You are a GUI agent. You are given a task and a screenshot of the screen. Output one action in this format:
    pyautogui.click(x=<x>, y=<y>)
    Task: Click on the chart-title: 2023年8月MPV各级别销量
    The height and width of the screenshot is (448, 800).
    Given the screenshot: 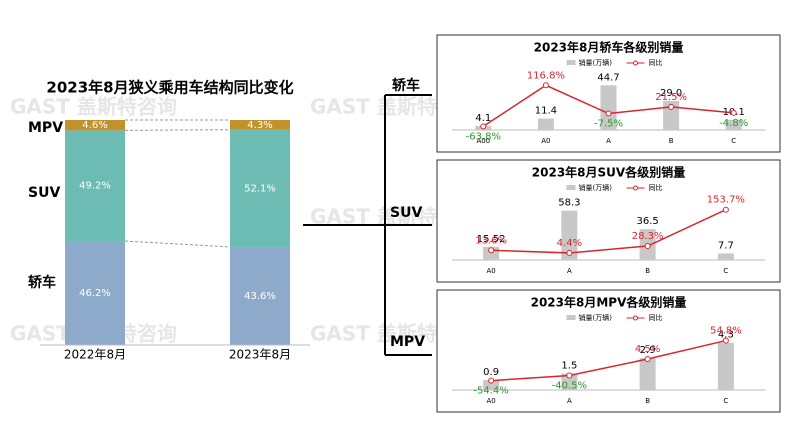 What is the action you would take?
    pyautogui.click(x=609, y=302)
    